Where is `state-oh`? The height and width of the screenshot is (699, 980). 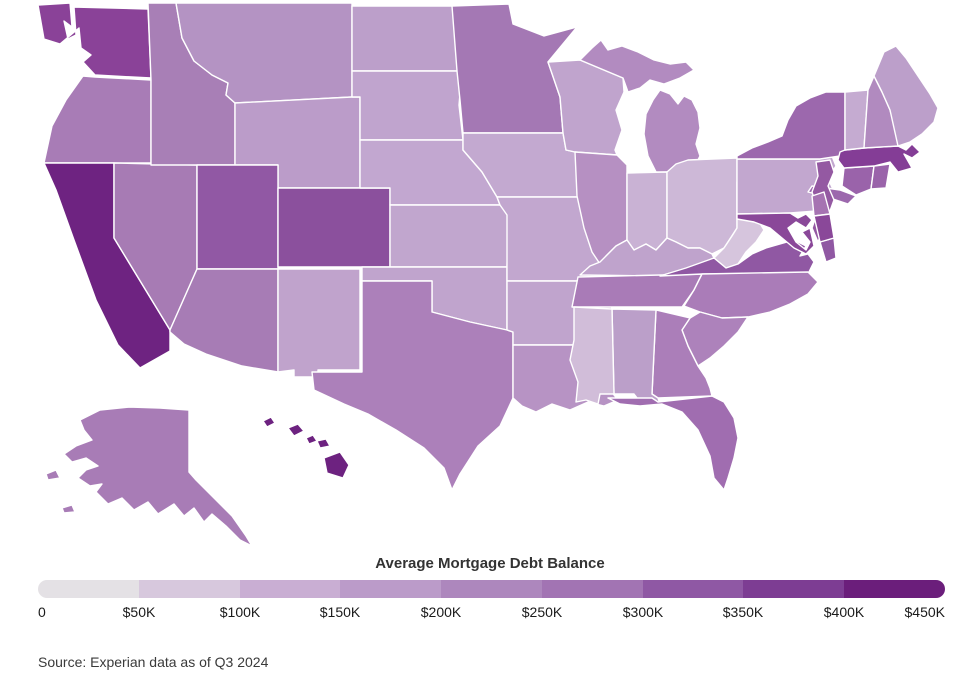 state-oh is located at coordinates (702, 206).